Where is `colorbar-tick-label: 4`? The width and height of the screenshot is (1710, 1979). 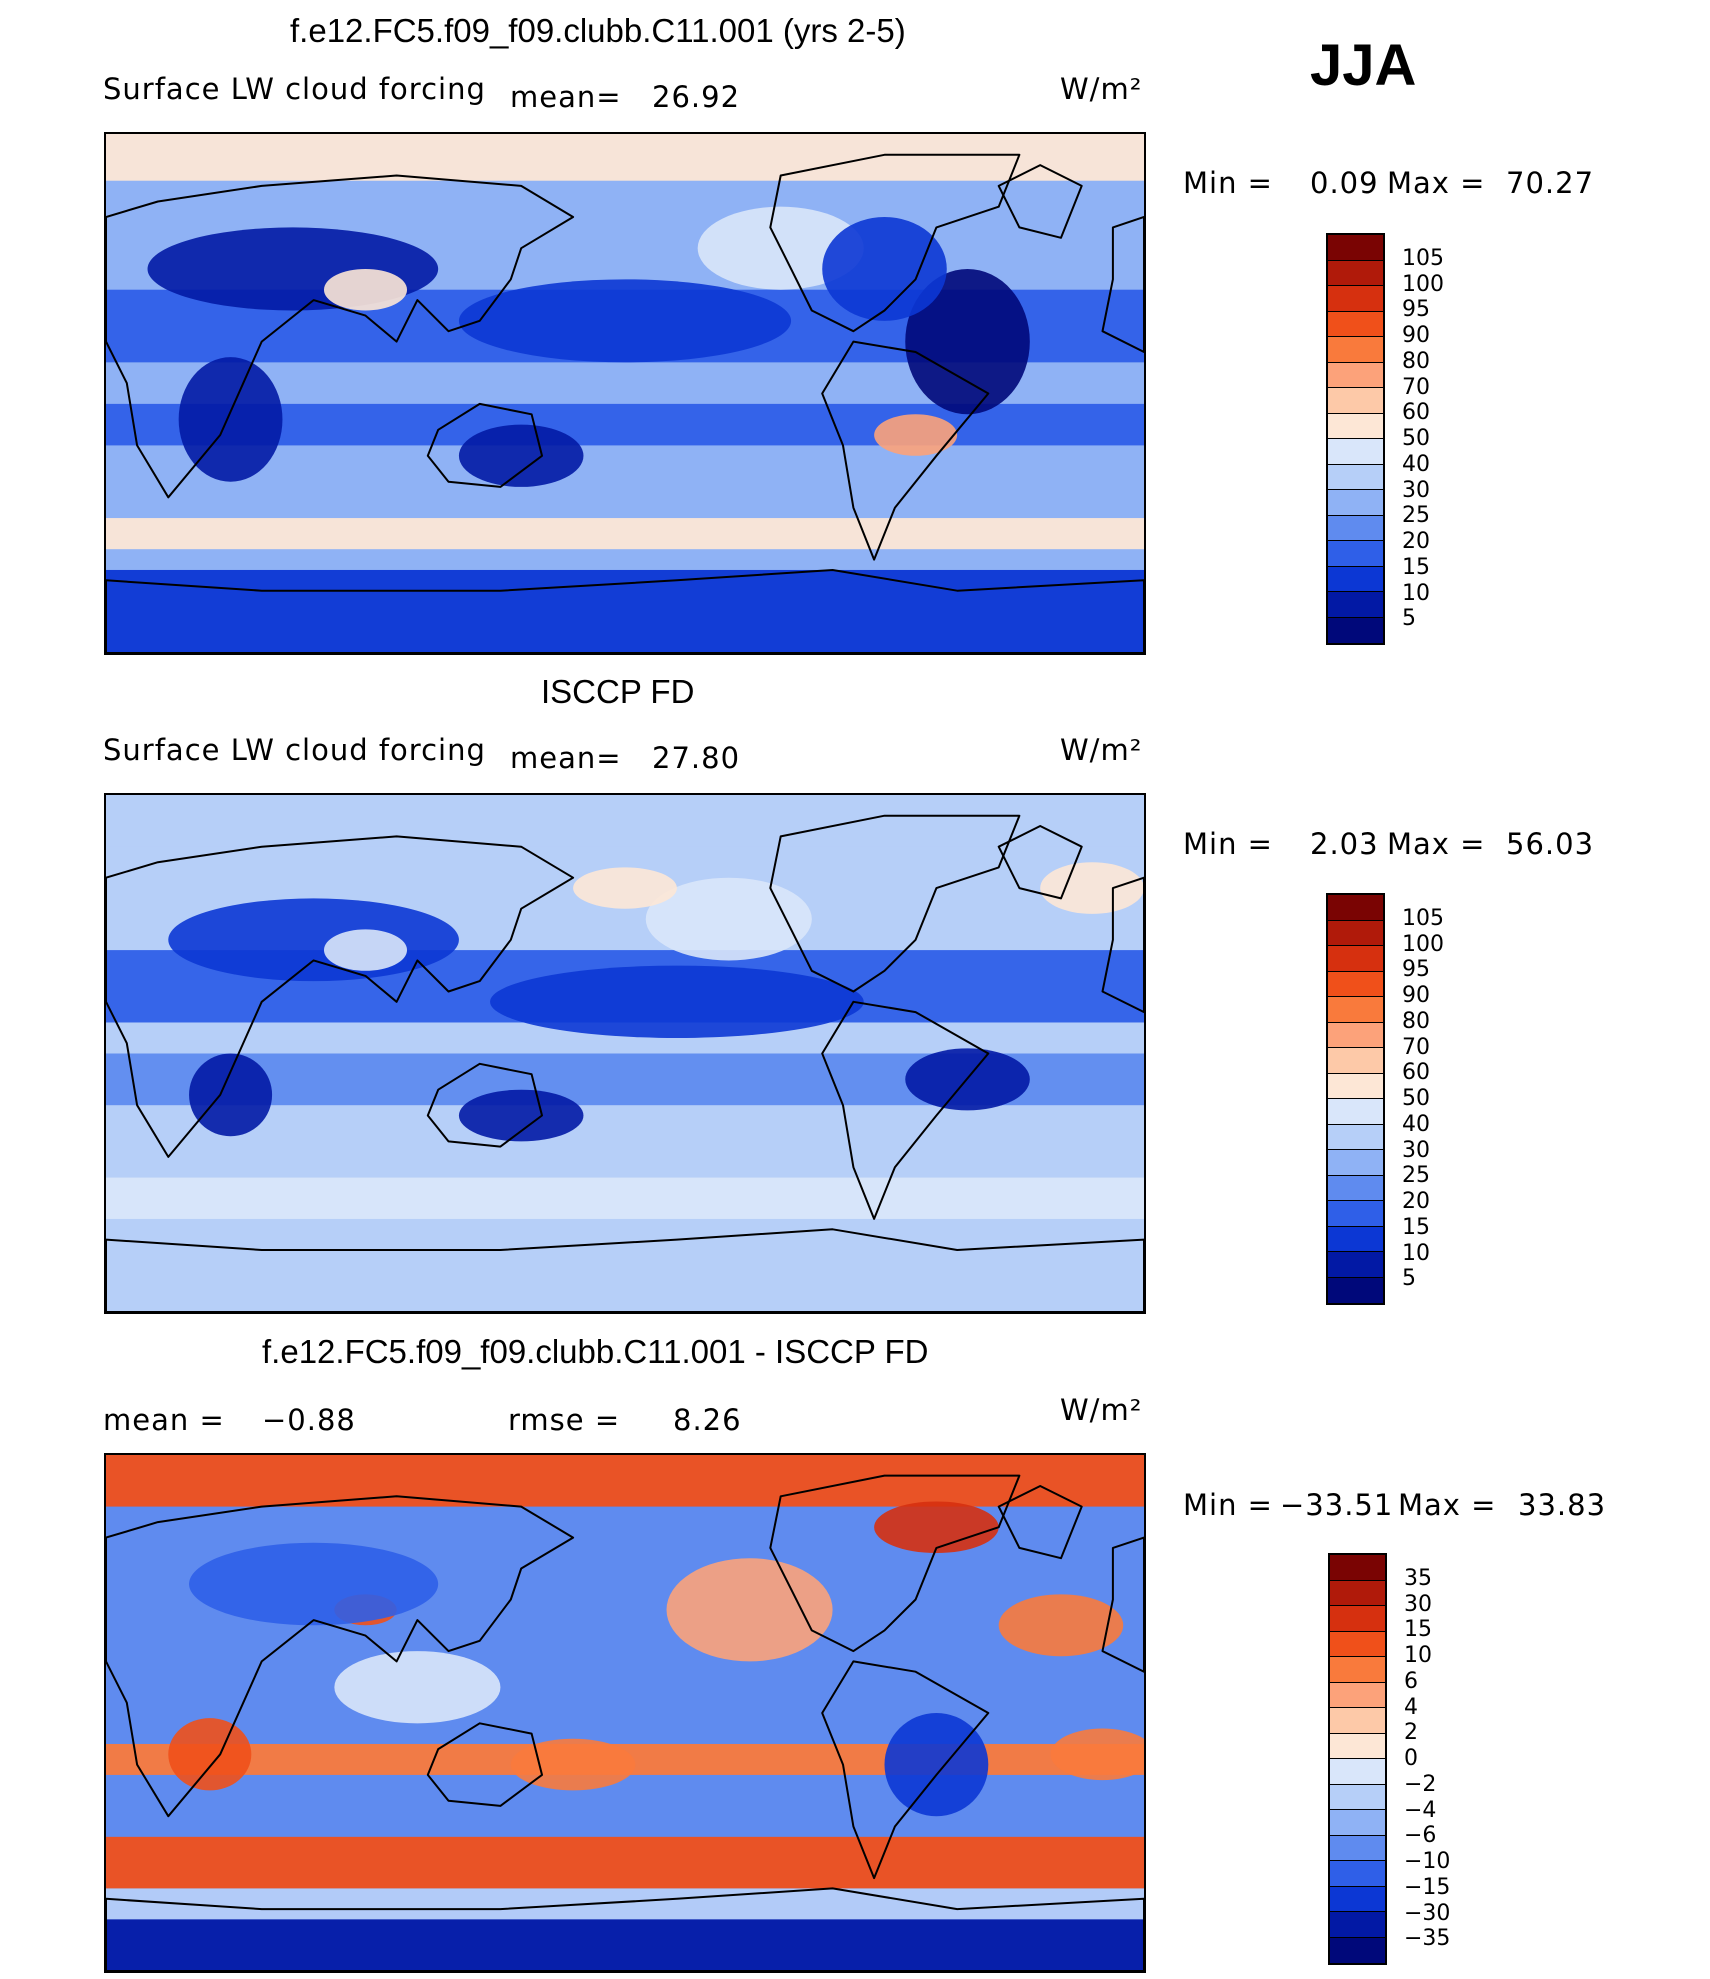
colorbar-tick-label: 4 is located at coordinates (1411, 1707).